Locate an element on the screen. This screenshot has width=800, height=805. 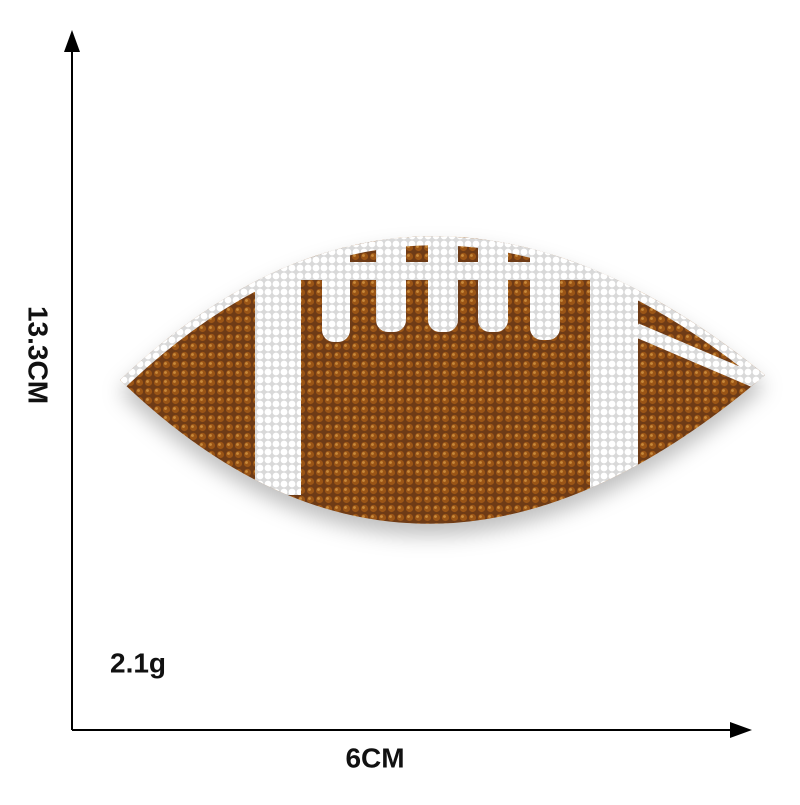
height-label: 13.3CM is located at coordinates (38, 355).